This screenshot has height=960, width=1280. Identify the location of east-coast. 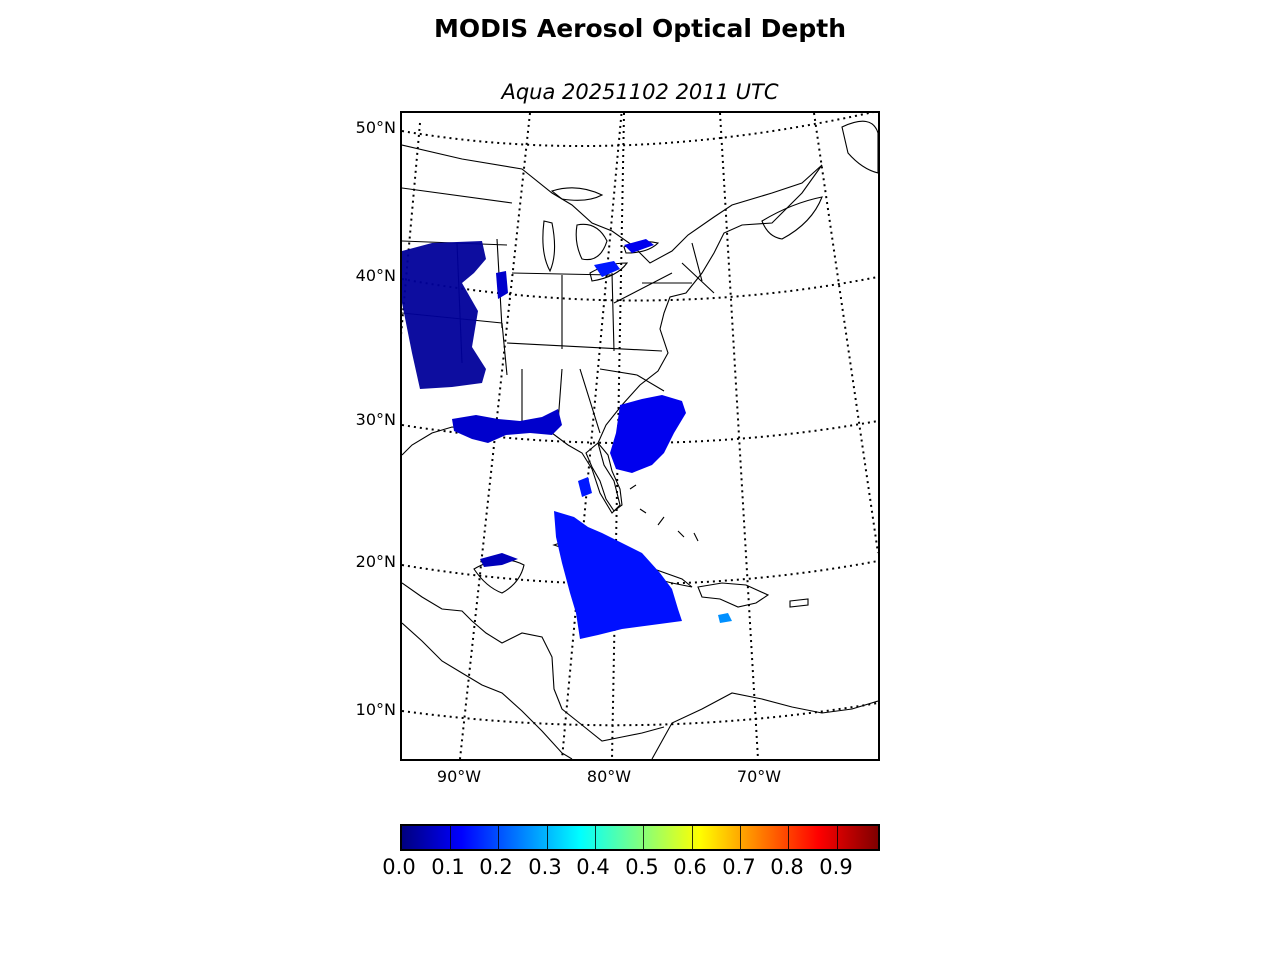
(695, 339).